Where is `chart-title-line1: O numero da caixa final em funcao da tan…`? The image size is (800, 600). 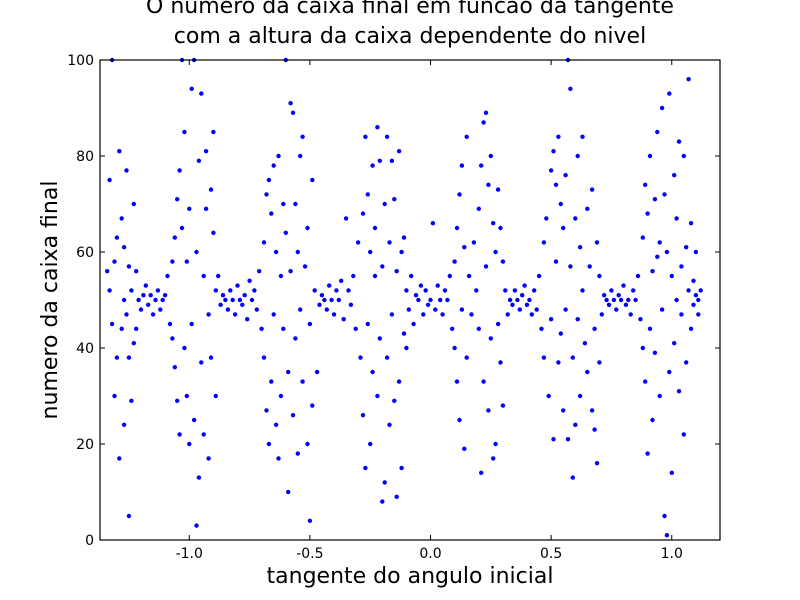 chart-title-line1: O numero da caixa final em funcao da tan… is located at coordinates (410, 9).